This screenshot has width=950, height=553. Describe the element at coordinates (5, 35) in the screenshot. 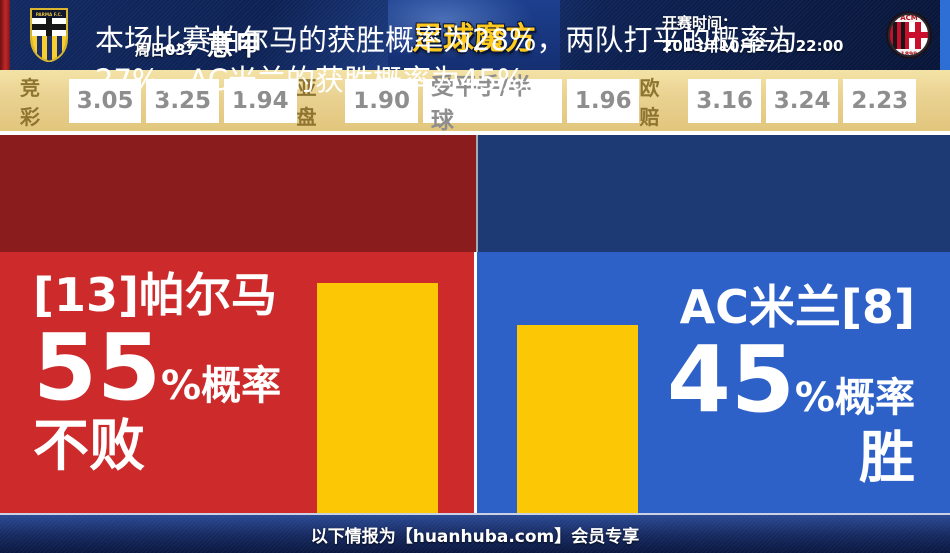

I see `left-red-accent-strip` at that location.